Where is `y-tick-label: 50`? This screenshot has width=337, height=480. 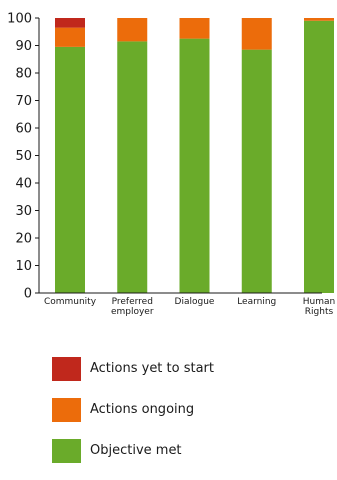
y-tick-label: 50 is located at coordinates (23, 156).